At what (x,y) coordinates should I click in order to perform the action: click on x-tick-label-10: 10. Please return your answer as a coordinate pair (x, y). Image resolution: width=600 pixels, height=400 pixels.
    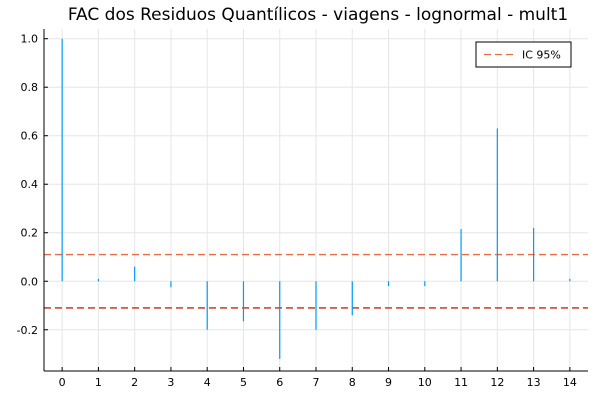
    Looking at the image, I should click on (425, 382).